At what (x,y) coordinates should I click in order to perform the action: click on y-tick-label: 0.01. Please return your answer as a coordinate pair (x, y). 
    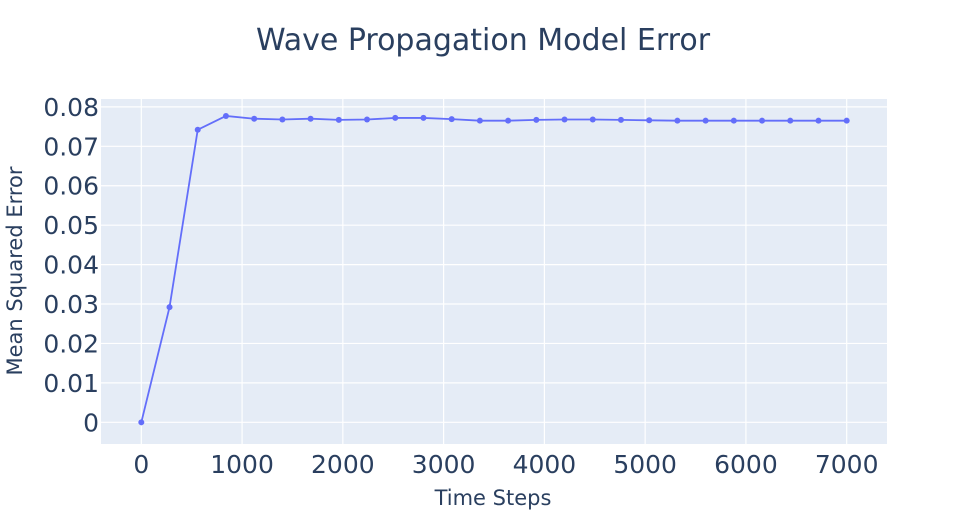
    Looking at the image, I should click on (71, 383).